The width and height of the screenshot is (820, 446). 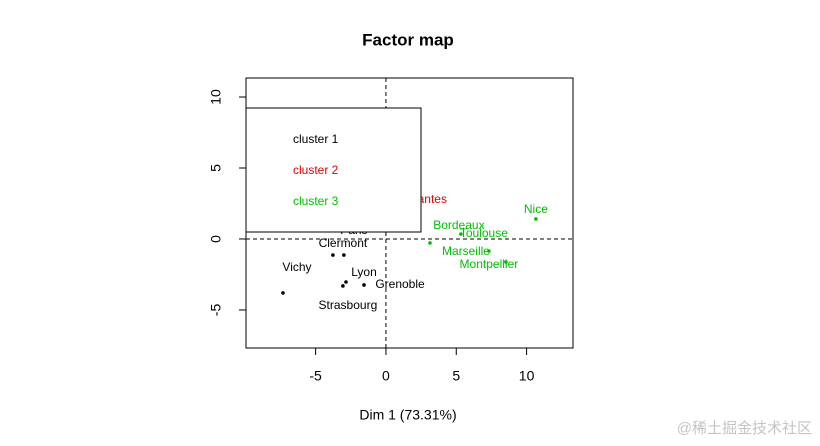 I want to click on legend-entry: cluster 1, so click(x=316, y=139).